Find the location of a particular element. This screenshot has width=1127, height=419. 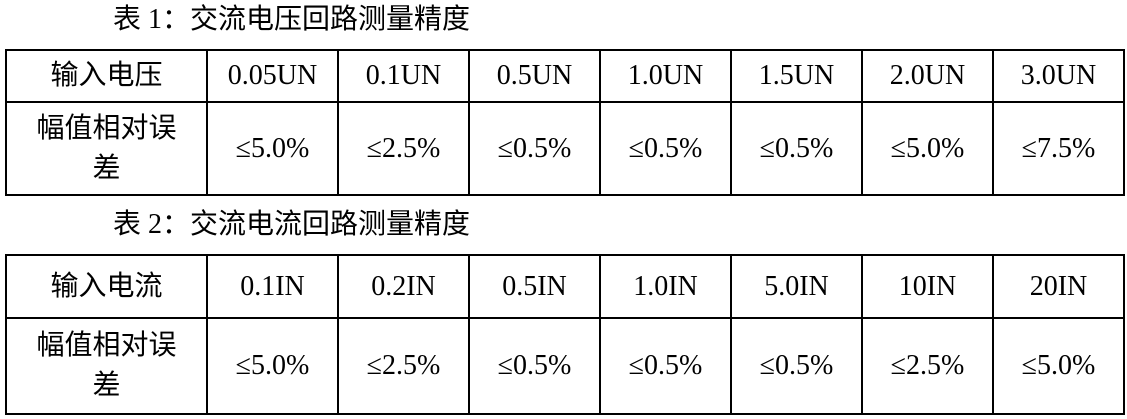

row-header-label: 输入电压 is located at coordinates (106, 75).